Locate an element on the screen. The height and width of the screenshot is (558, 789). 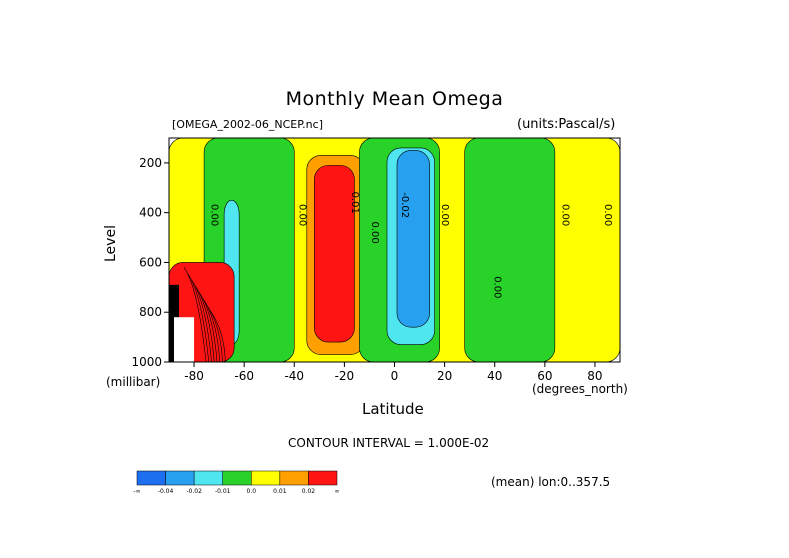
colorbar-label: -∞ is located at coordinates (136, 491).